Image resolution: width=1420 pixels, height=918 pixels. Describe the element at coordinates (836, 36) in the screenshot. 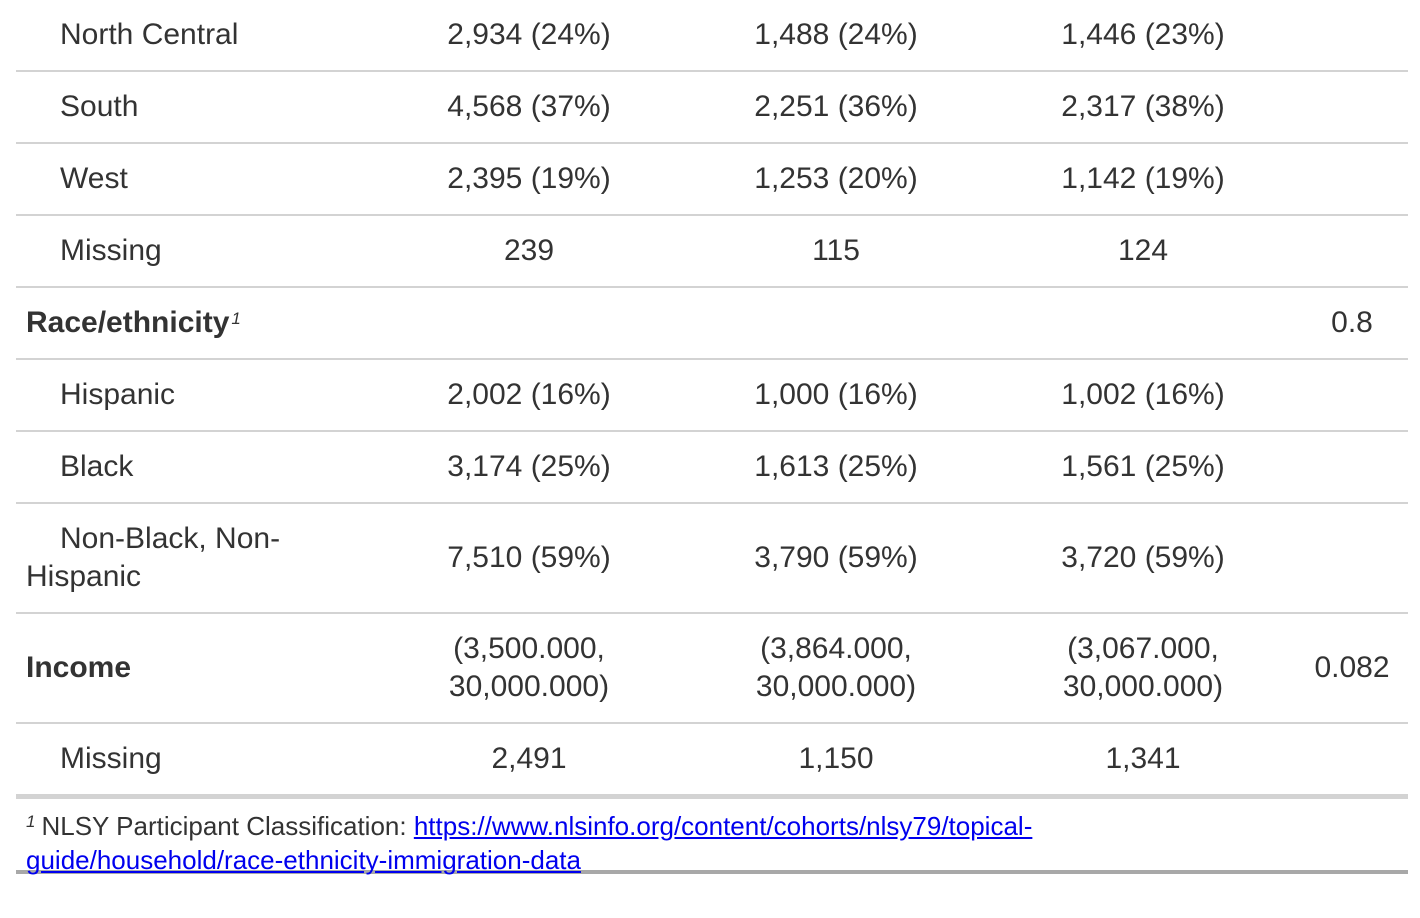

I see `cell-value: 1,488 (24%)` at that location.